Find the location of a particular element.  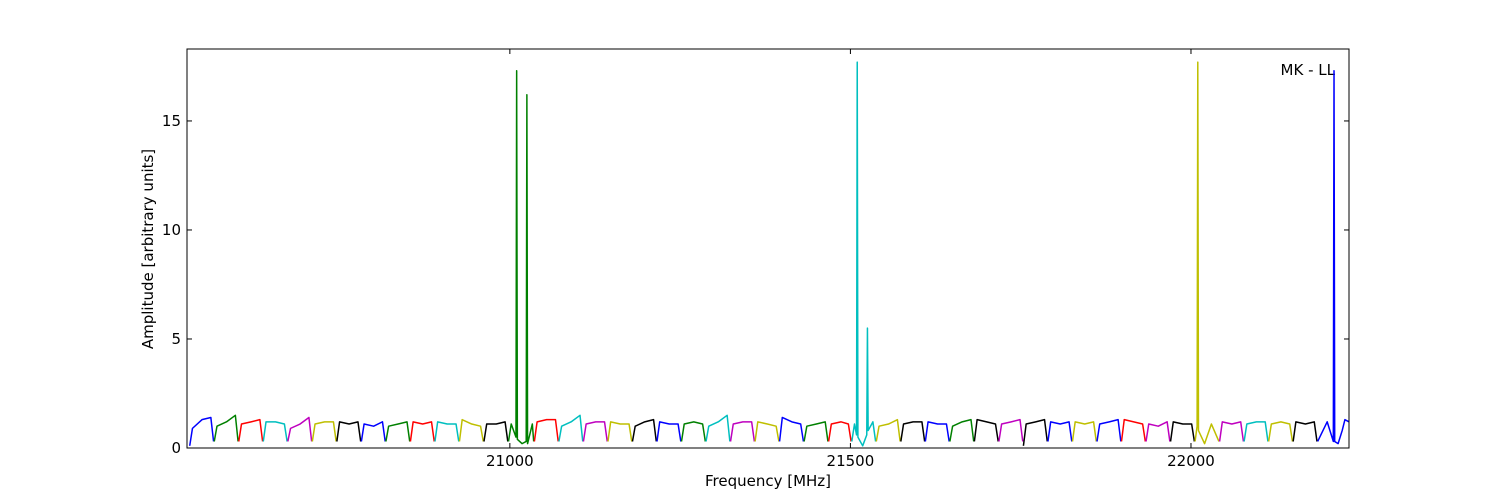

x-tick-label: 21000 is located at coordinates (510, 461).